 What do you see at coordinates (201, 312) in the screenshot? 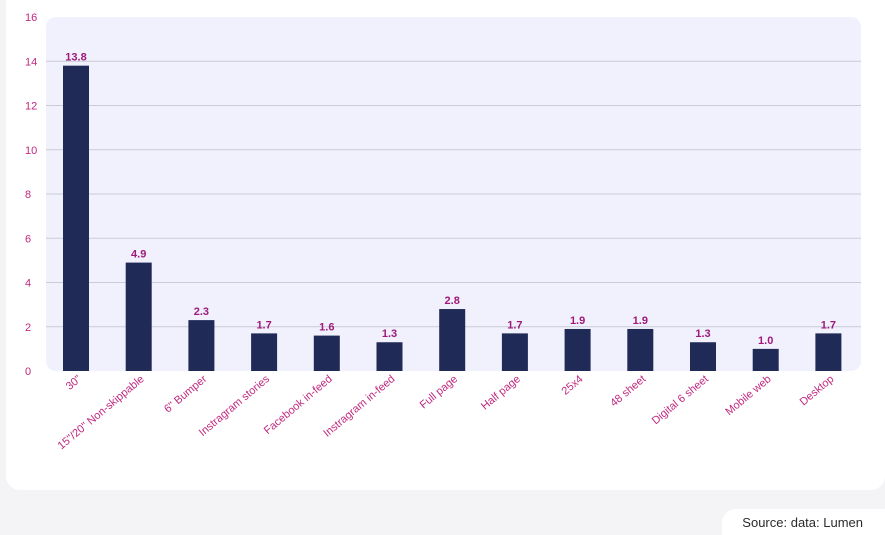
I see `value-label: 2.3` at bounding box center [201, 312].